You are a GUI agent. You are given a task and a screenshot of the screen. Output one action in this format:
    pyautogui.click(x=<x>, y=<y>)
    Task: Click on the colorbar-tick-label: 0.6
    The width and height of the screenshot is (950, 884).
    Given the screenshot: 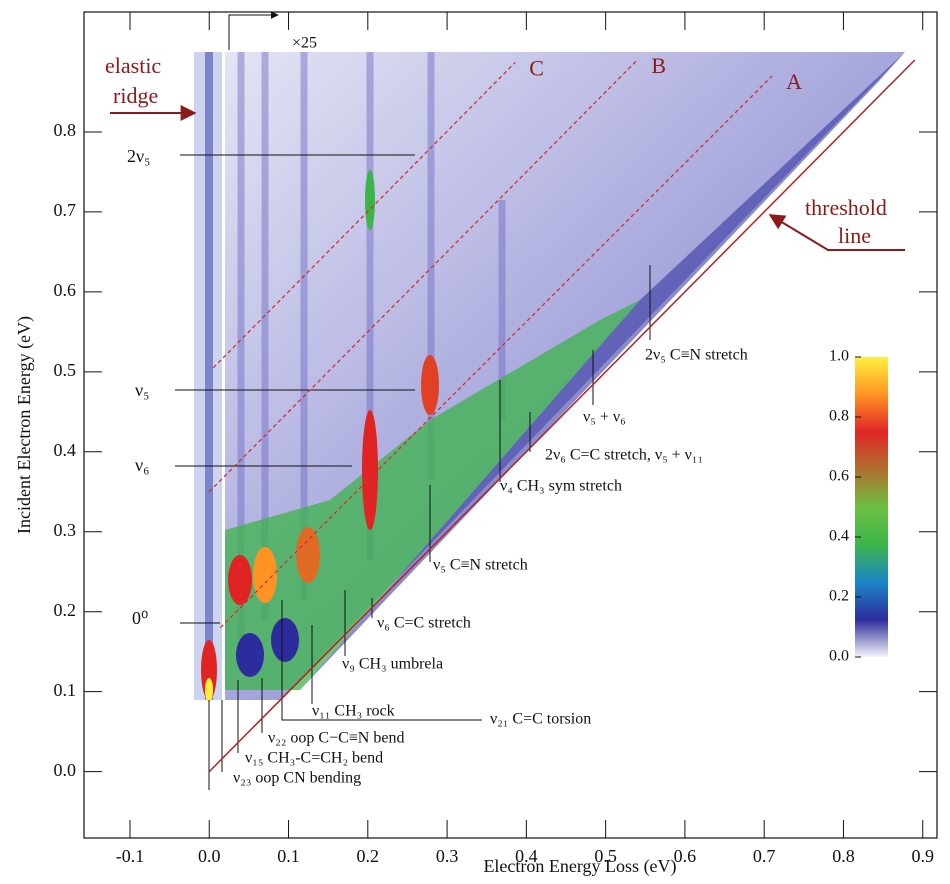 What is the action you would take?
    pyautogui.click(x=839, y=476)
    